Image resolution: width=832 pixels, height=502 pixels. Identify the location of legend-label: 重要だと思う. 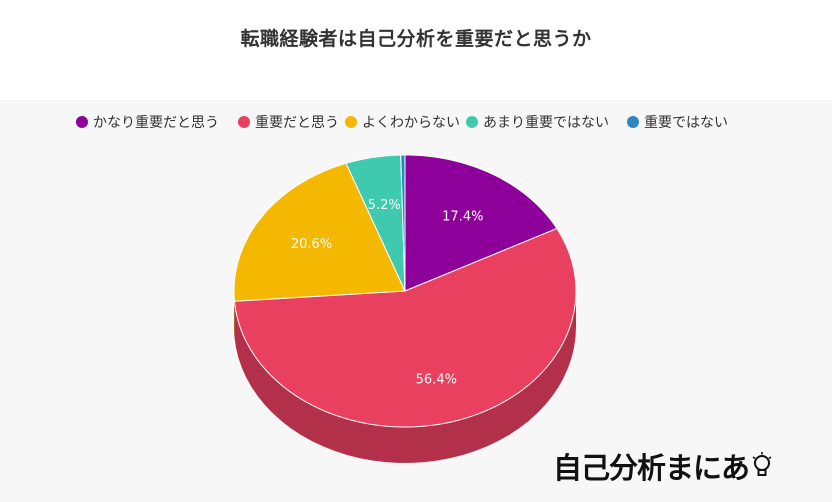
(297, 123).